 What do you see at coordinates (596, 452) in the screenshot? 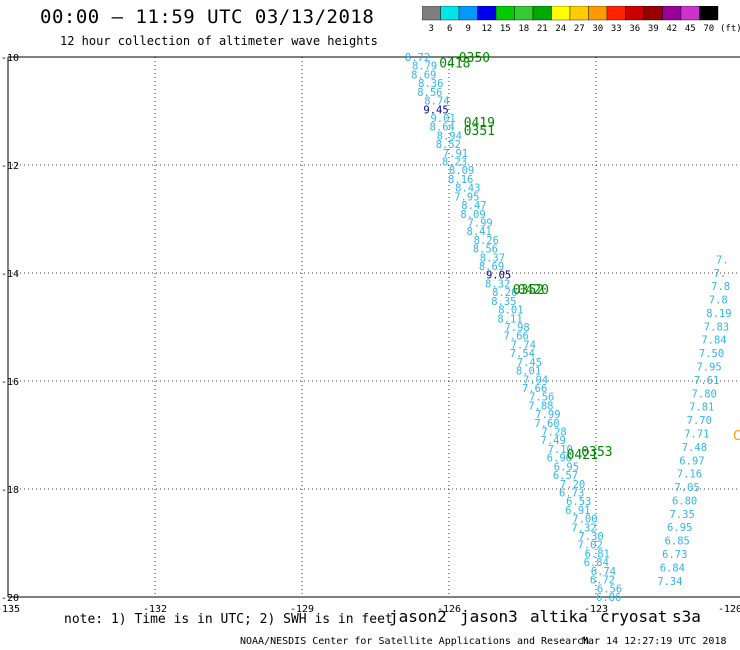
I see `pass-time-label: 0353` at bounding box center [596, 452].